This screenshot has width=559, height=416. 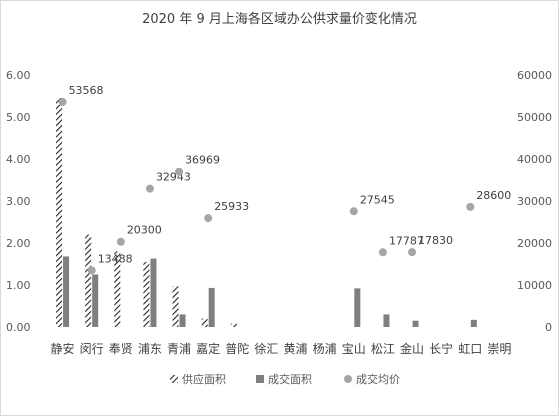 I want to click on category-label: 静安, so click(x=63, y=348).